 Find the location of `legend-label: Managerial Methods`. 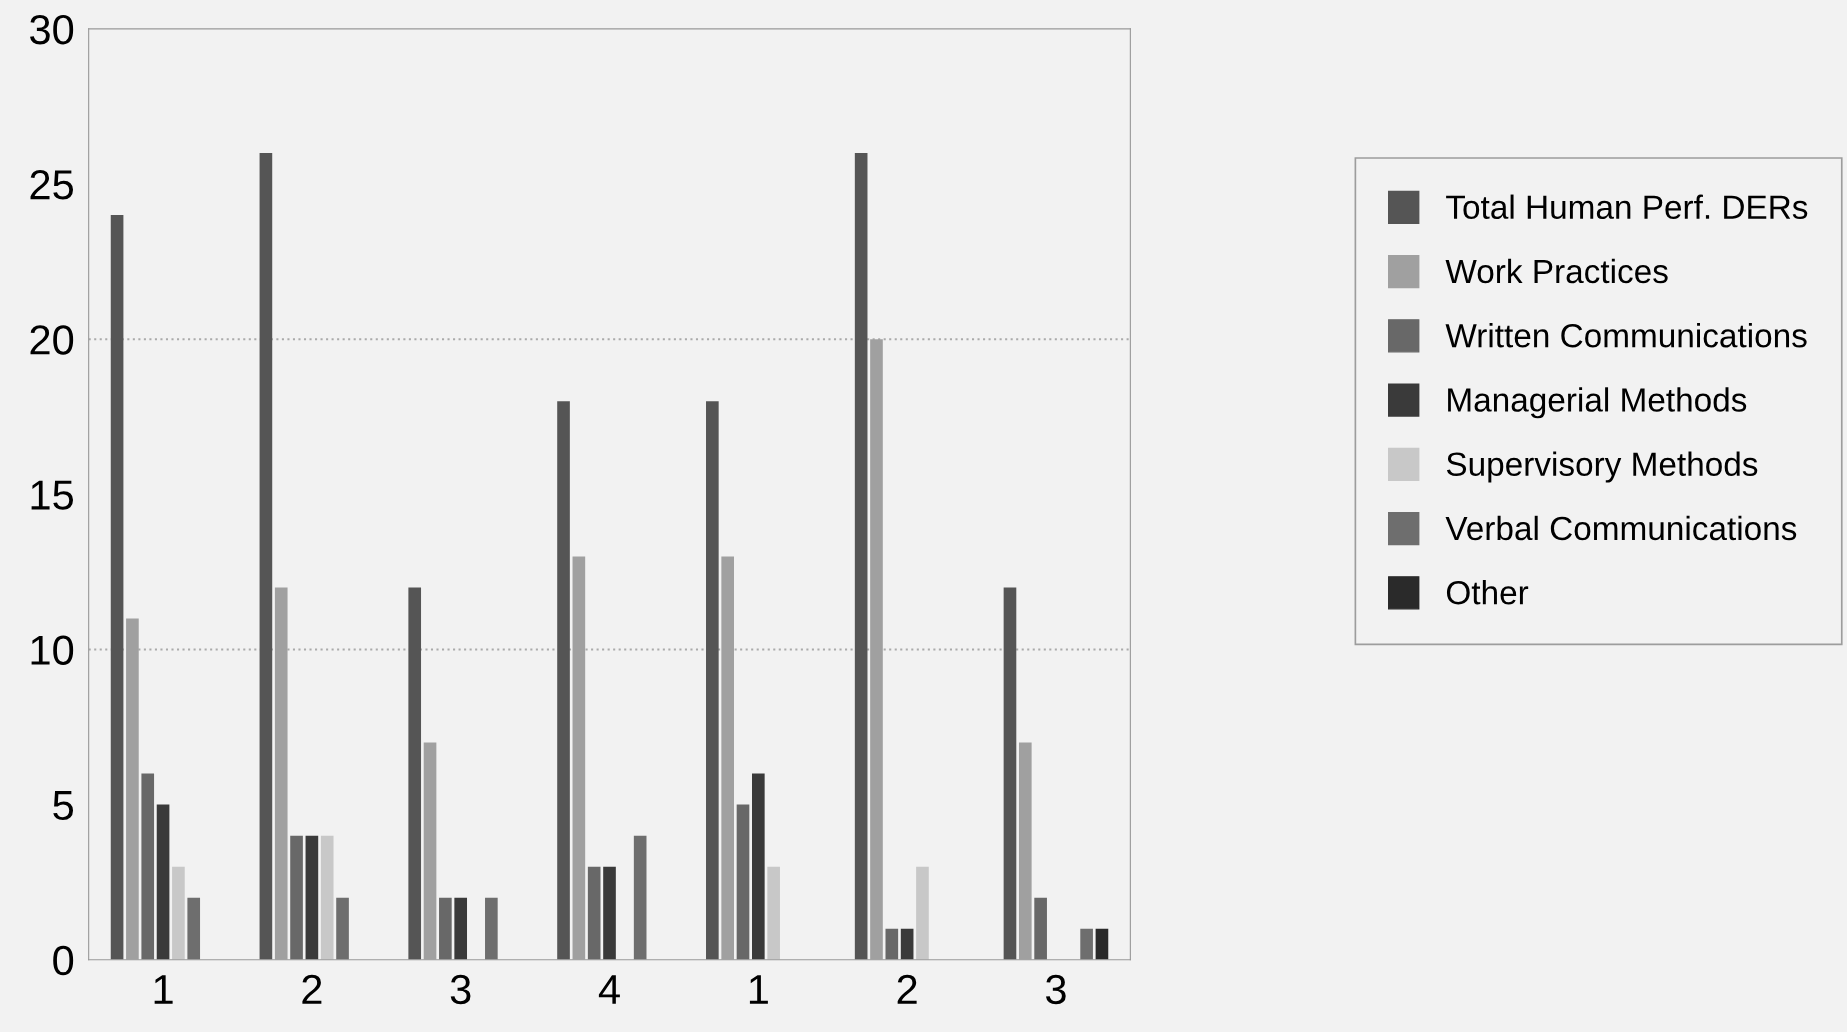

legend-label: Managerial Methods is located at coordinates (1597, 403).